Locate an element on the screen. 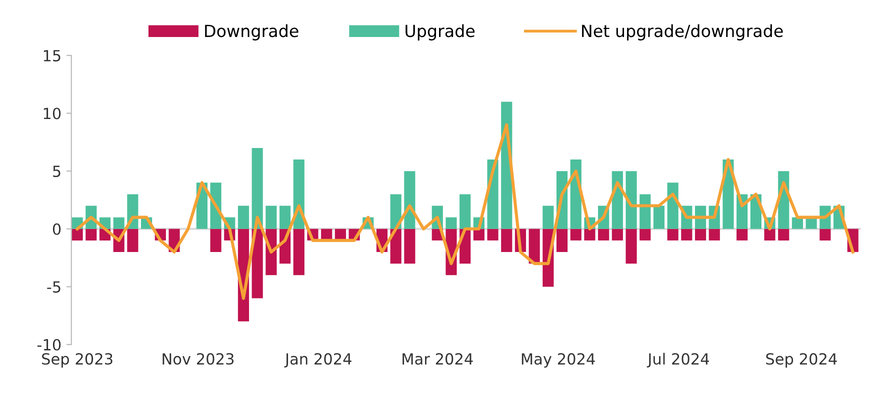  x-tick-label: Nov 2023 is located at coordinates (198, 359).